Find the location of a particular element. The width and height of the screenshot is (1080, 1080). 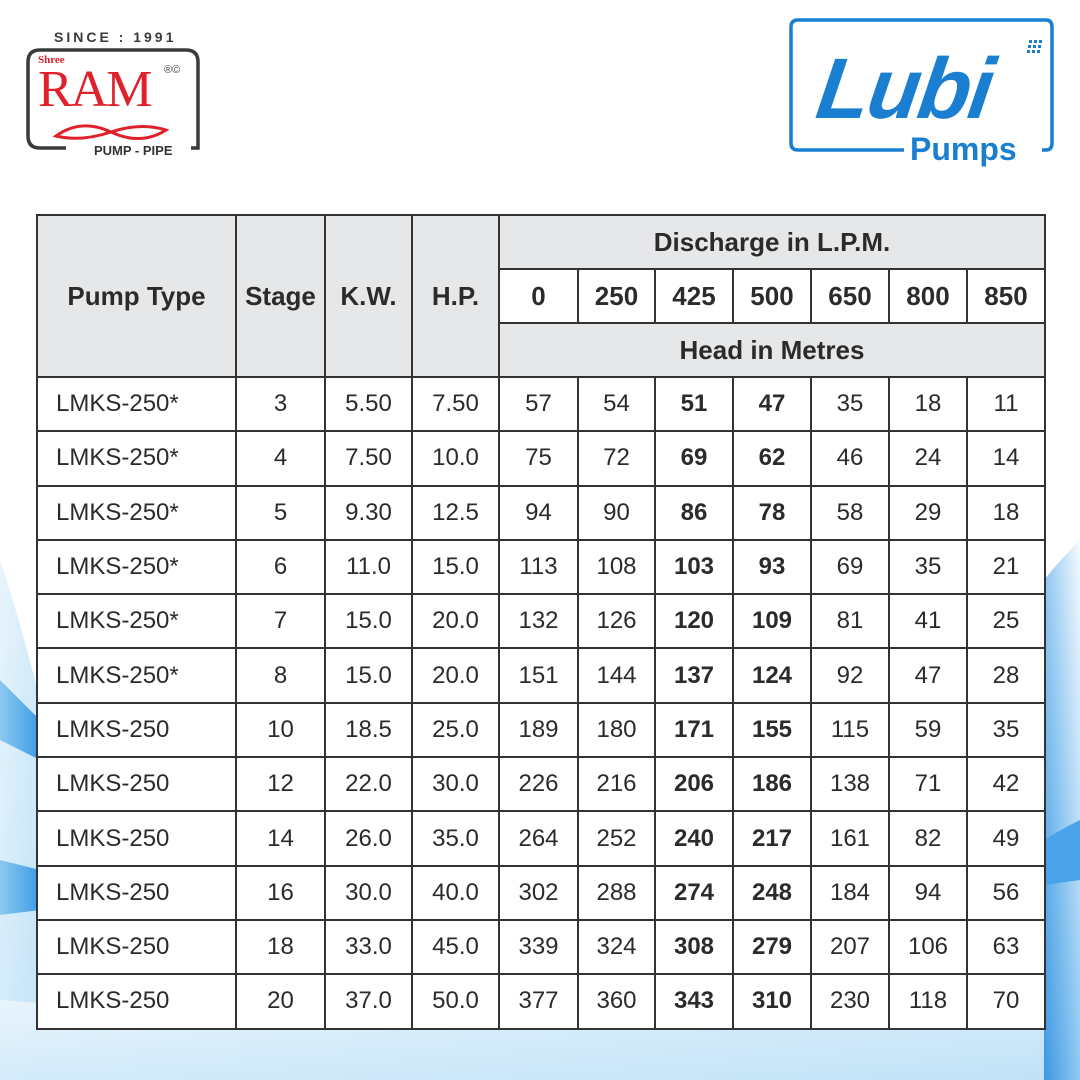

cell-stage: 7 is located at coordinates (280, 621).